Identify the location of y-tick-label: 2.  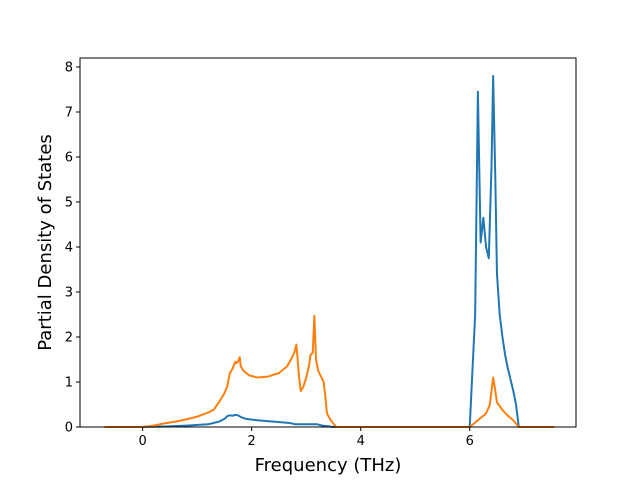
(69, 338).